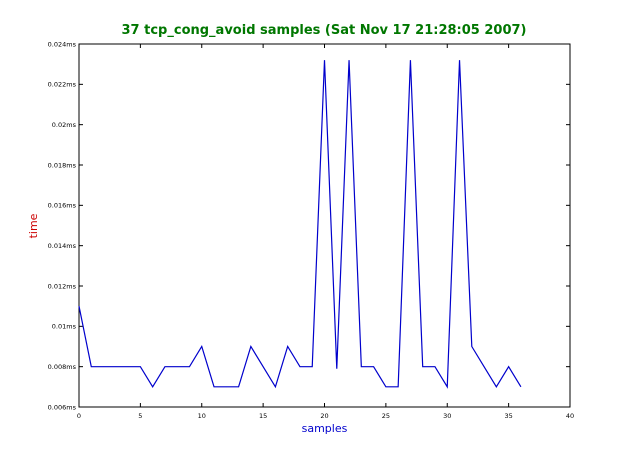 The height and width of the screenshot is (453, 633). Describe the element at coordinates (447, 416) in the screenshot. I see `x-tick-label: 30` at that location.